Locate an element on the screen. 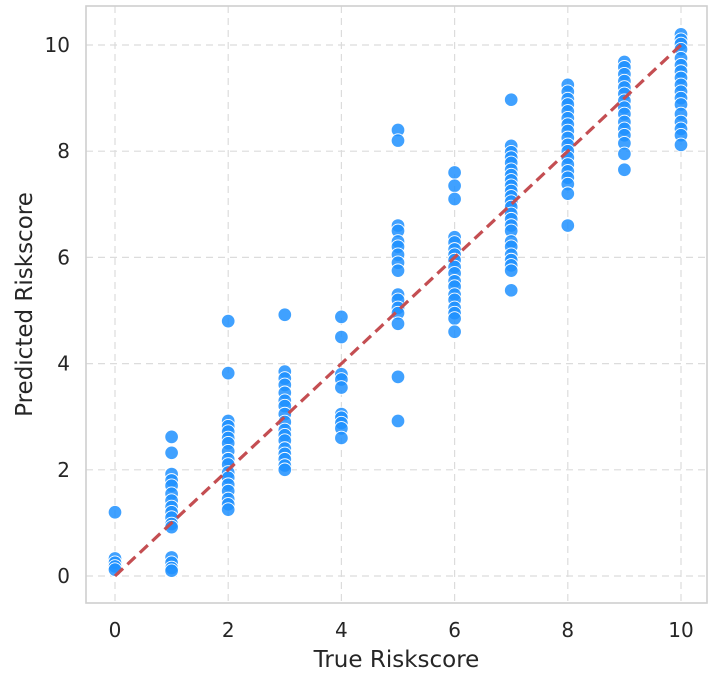 The width and height of the screenshot is (718, 683). x-tick-label: 2 is located at coordinates (228, 630).